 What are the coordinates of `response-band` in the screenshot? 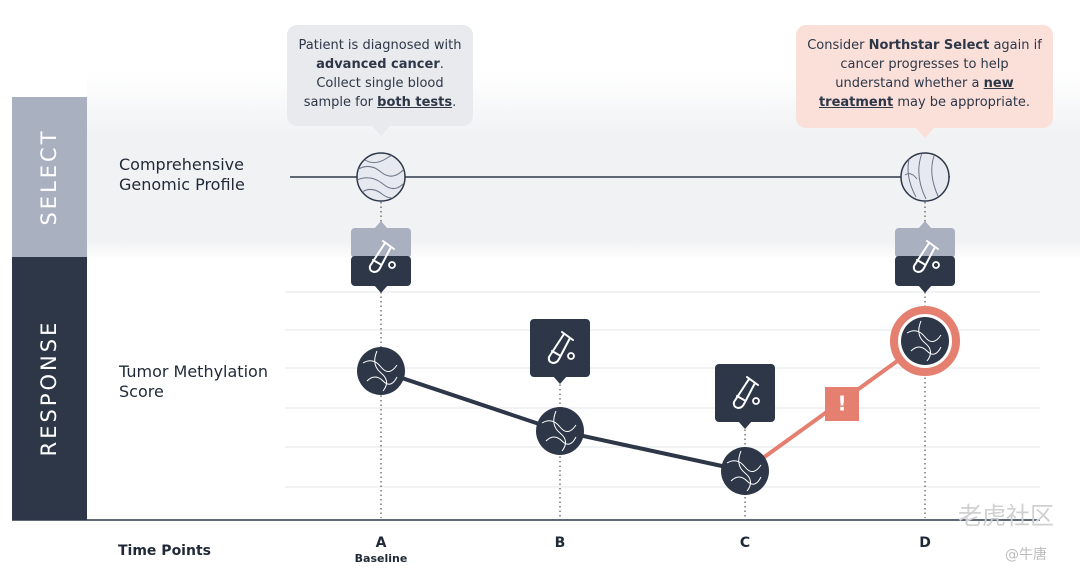 It's located at (49, 388).